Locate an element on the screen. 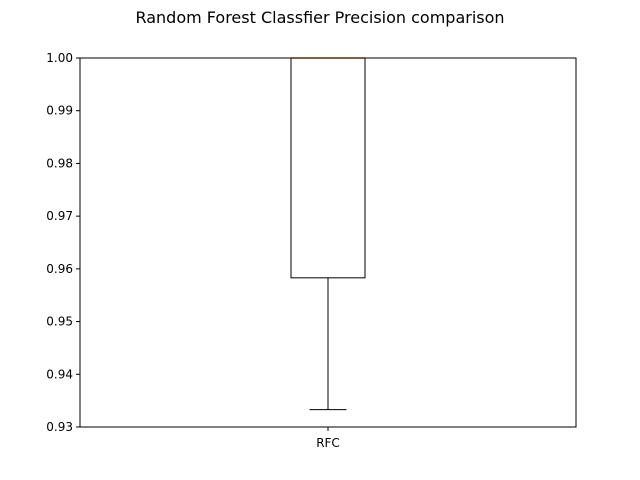 The image size is (640, 480). box-iqr is located at coordinates (328, 168).